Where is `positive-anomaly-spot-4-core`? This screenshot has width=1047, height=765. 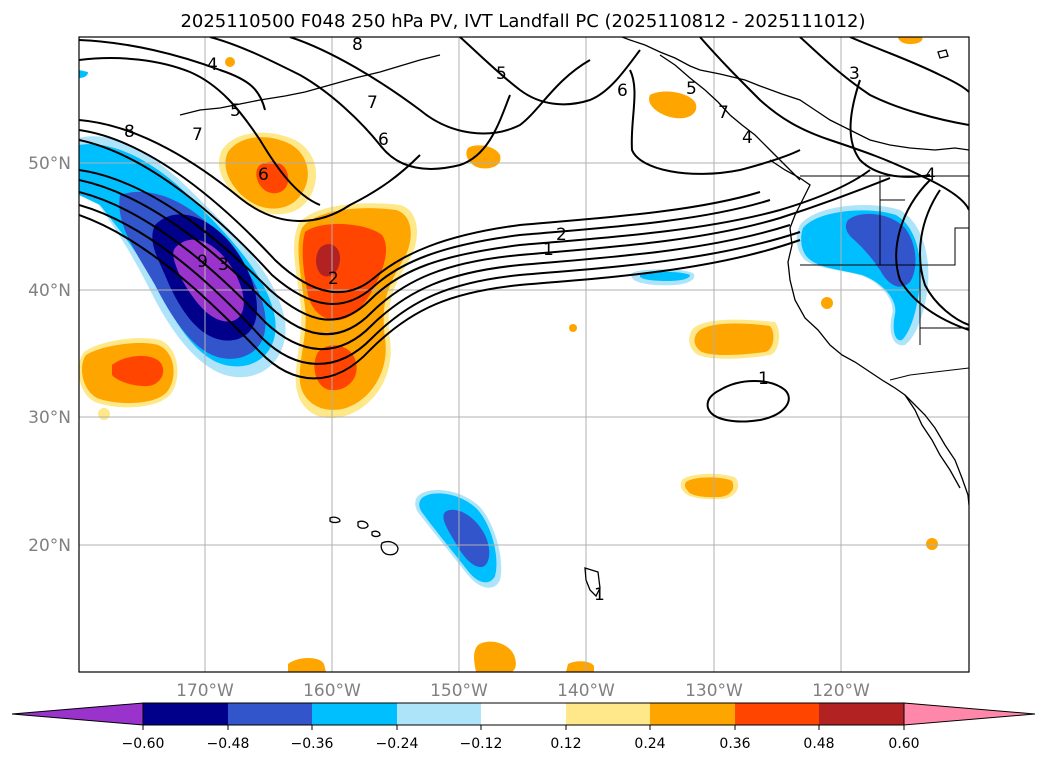
positive-anomaly-spot-4-core is located at coordinates (709, 487).